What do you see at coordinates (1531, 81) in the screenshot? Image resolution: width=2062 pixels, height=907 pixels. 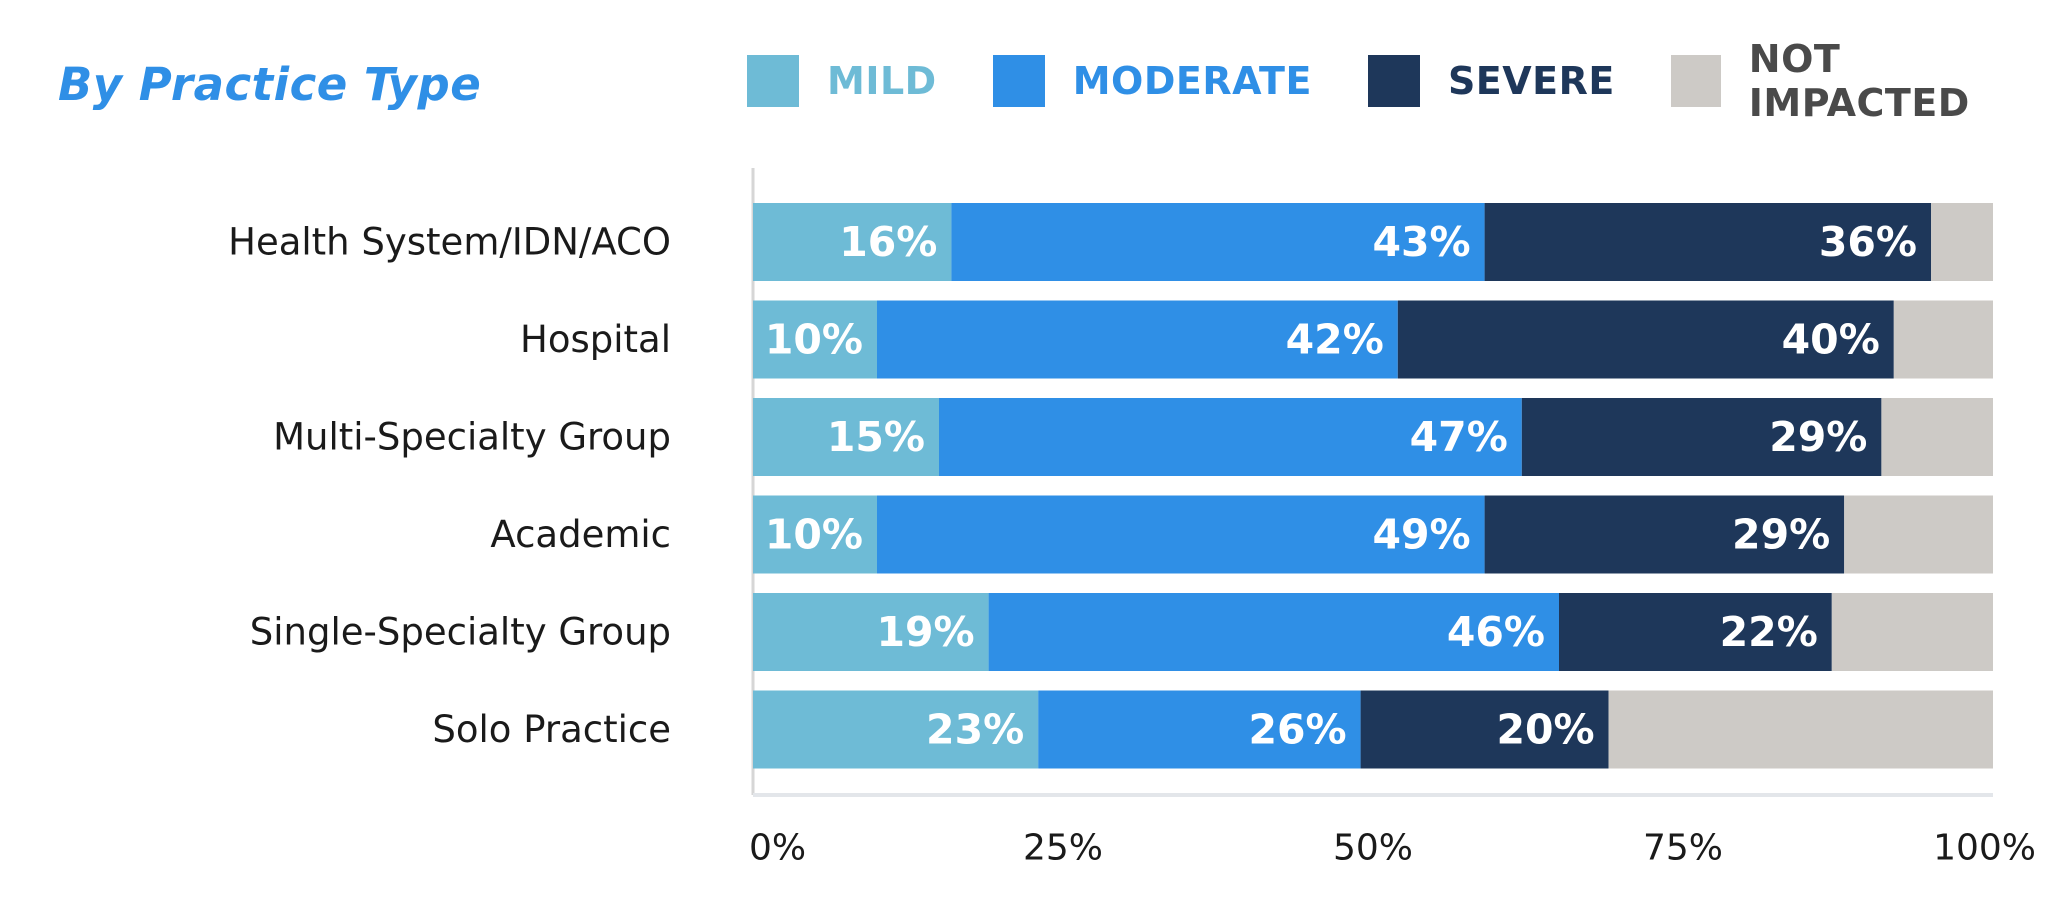 I see `legend-label-severe: SEVERE` at bounding box center [1531, 81].